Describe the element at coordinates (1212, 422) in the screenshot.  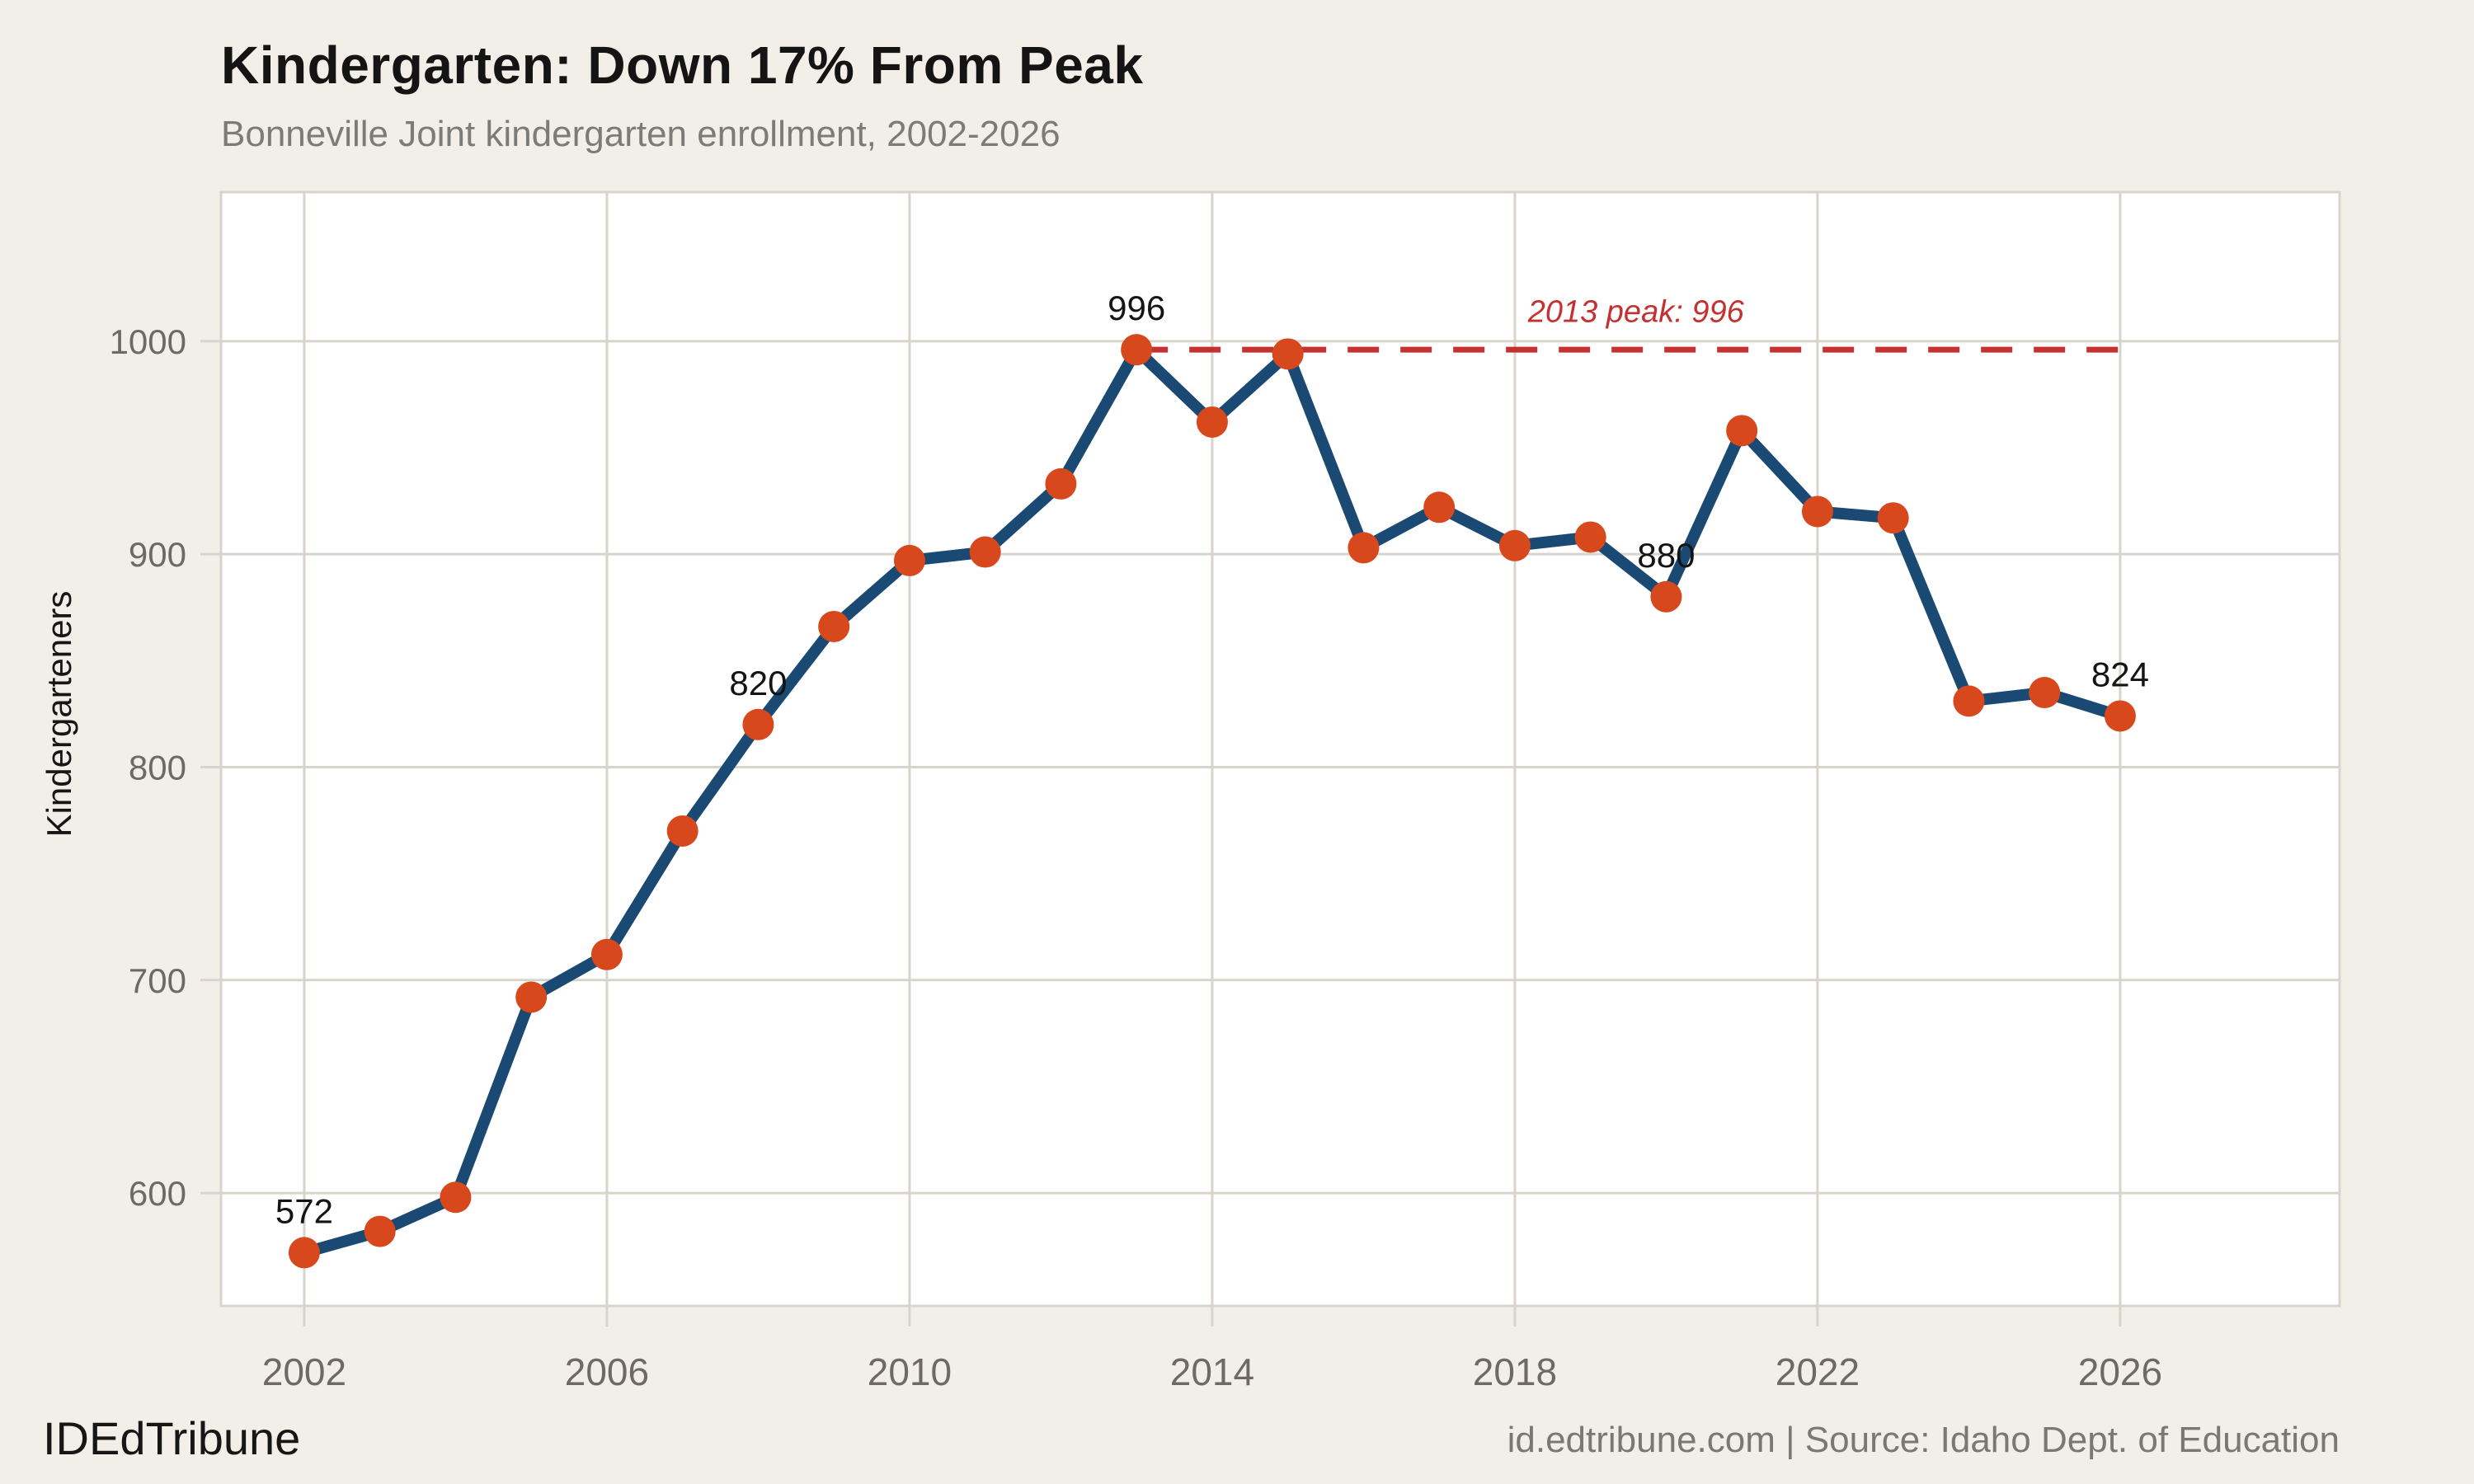
I see `data-point-2014` at that location.